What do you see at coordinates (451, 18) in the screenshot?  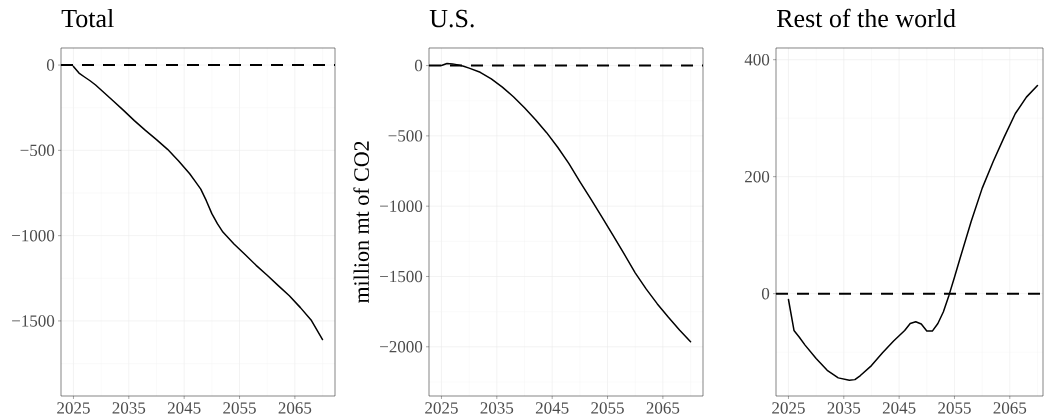 I see `chart-title: U.S.` at bounding box center [451, 18].